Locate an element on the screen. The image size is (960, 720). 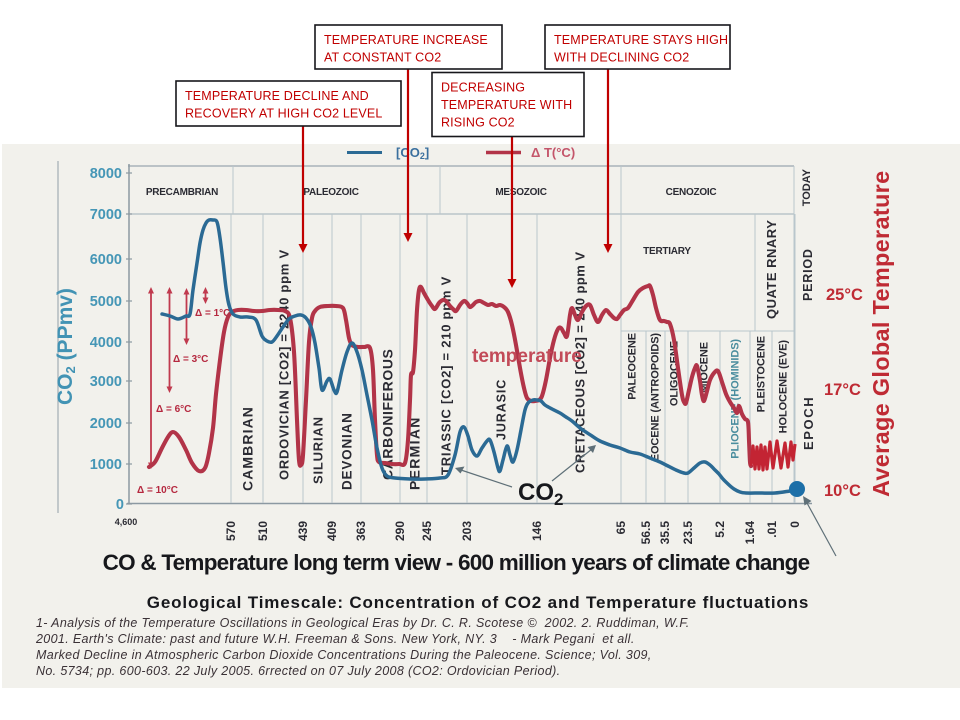
svg-text: Δ = 10°C is located at coordinates (157, 490).